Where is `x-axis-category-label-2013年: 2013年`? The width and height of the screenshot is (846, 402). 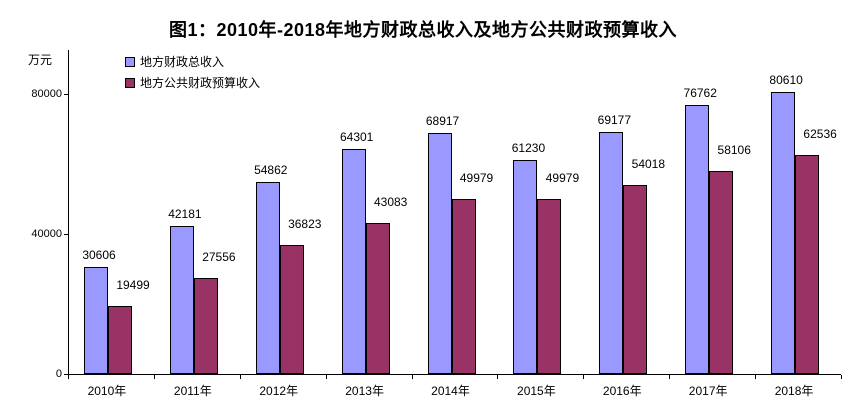 x-axis-category-label-2013年: 2013年 is located at coordinates (364, 391).